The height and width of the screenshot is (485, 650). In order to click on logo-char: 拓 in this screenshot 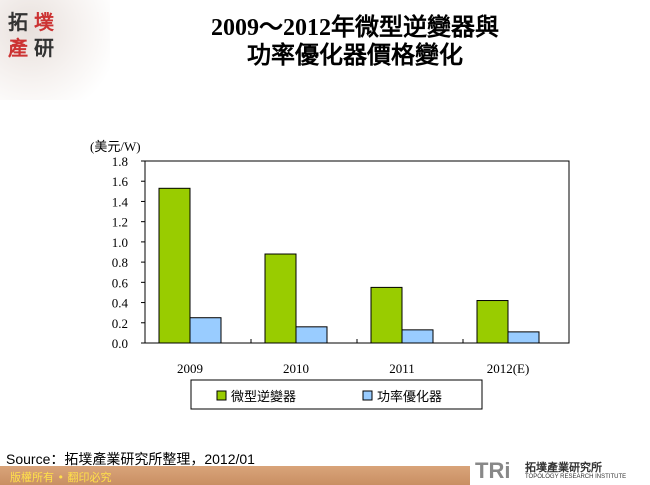, I will do `click(18, 22)`.